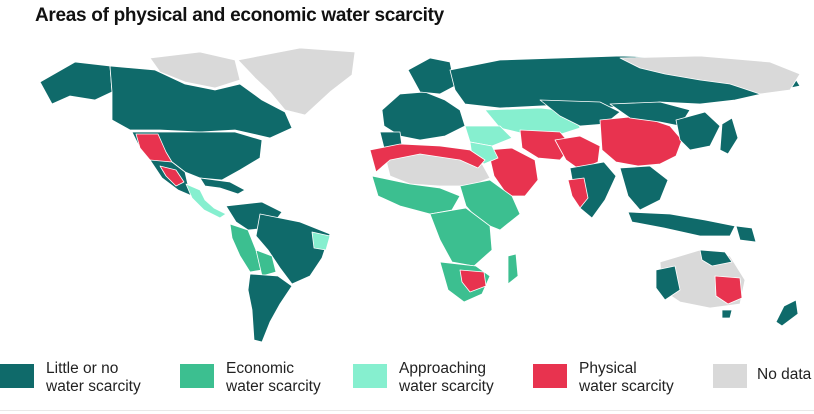 This screenshot has height=414, width=814. Describe the element at coordinates (698, 131) in the screenshot. I see `region-china-east` at that location.